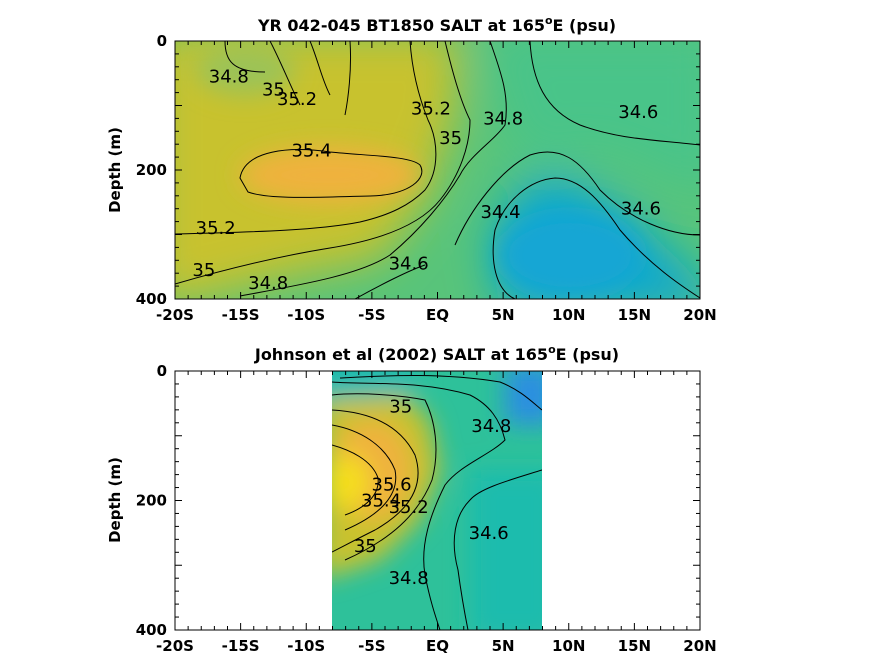  I want to click on contour-35.2-upper, so click(306, 138).